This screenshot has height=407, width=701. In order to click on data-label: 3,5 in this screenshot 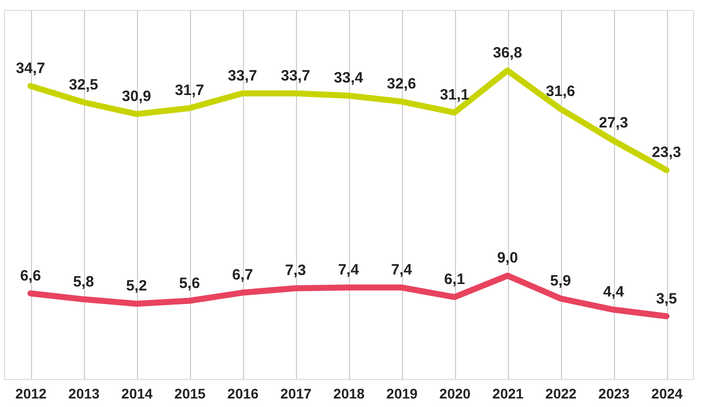, I will do `click(666, 299)`.